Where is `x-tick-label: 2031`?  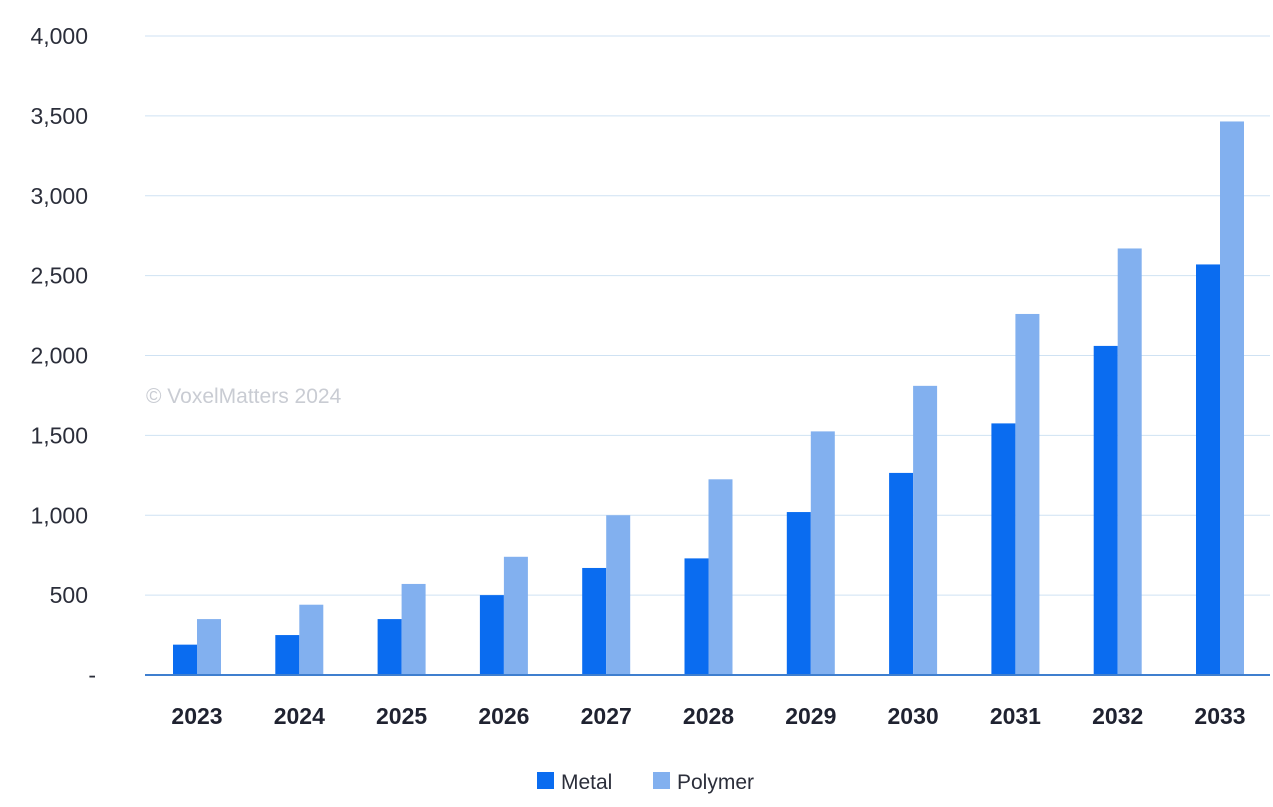 x-tick-label: 2031 is located at coordinates (1015, 716).